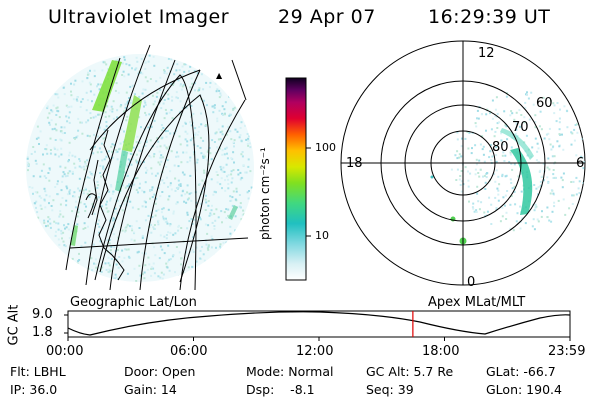 This screenshot has width=600, height=400. Describe the element at coordinates (42, 332) in the screenshot. I see `altitude-ytick: 1.8` at that location.